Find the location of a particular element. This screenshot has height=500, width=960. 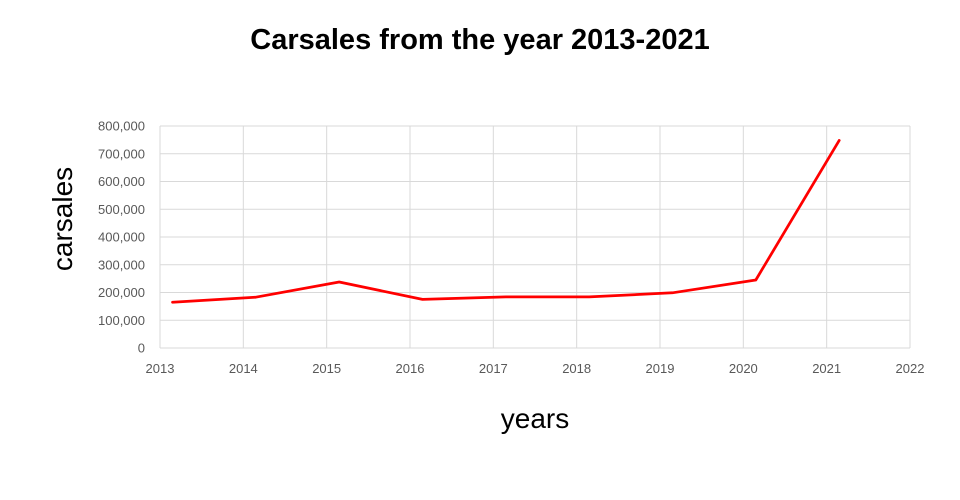

x-tick-label: 2020 is located at coordinates (743, 368).